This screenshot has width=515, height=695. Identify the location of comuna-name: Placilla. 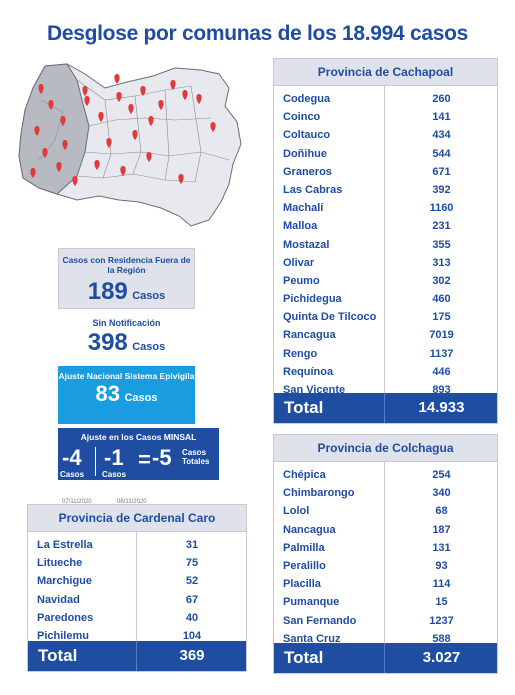
(302, 584).